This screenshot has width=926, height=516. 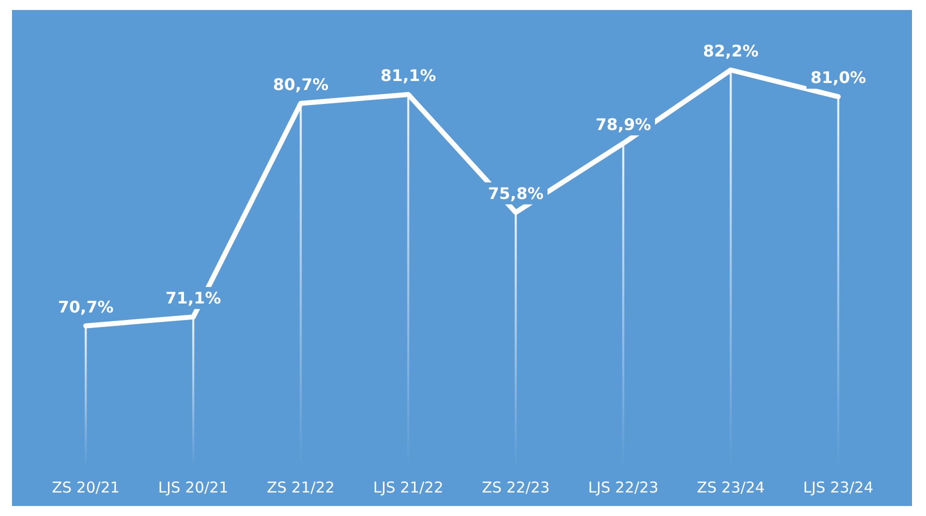 I want to click on x-tick-label: ZS 21/22, so click(x=300, y=487).